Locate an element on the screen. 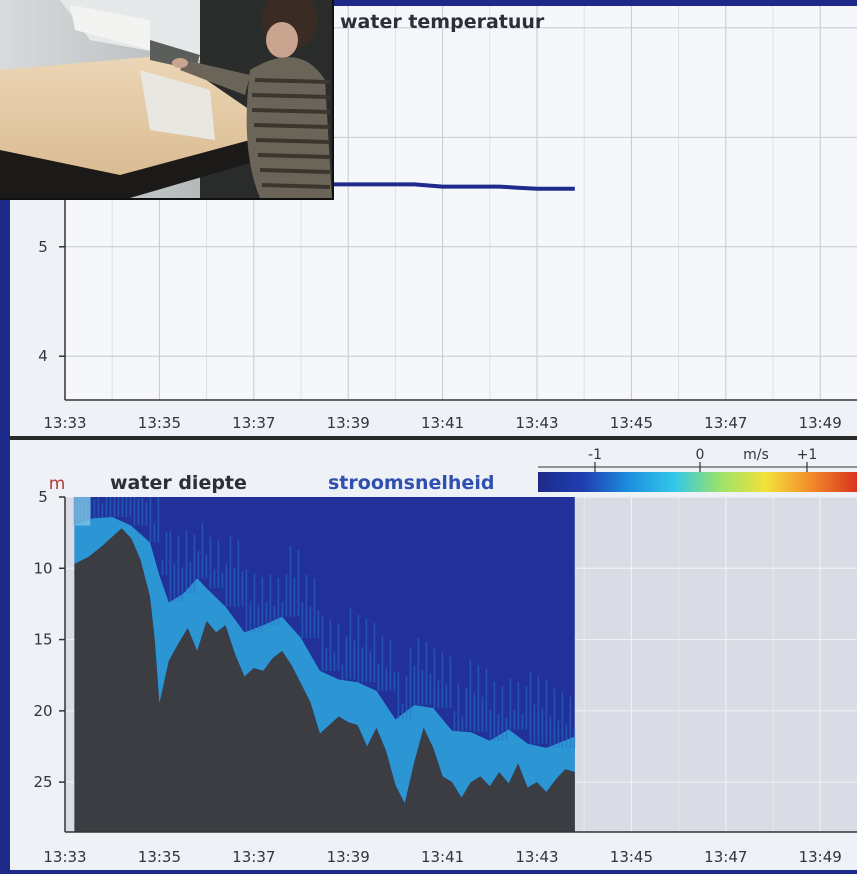 The width and height of the screenshot is (857, 874). current-x-tick: 13:37 is located at coordinates (253, 857).